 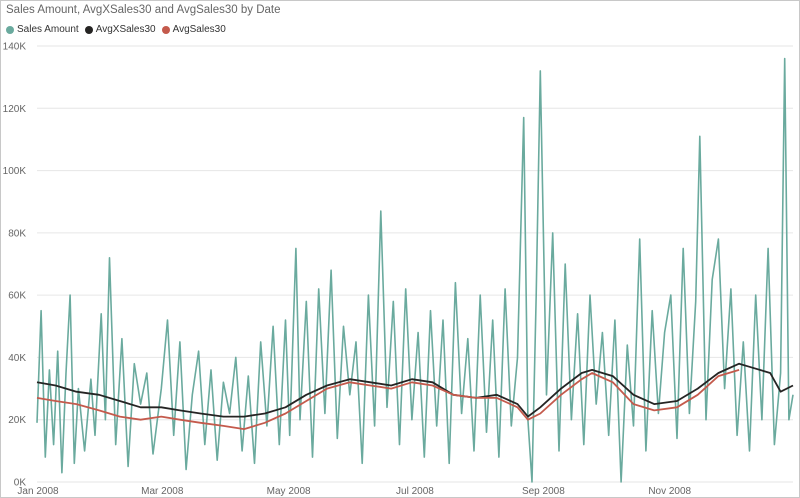 I want to click on x-tick-label: Nov 2008, so click(x=669, y=491).